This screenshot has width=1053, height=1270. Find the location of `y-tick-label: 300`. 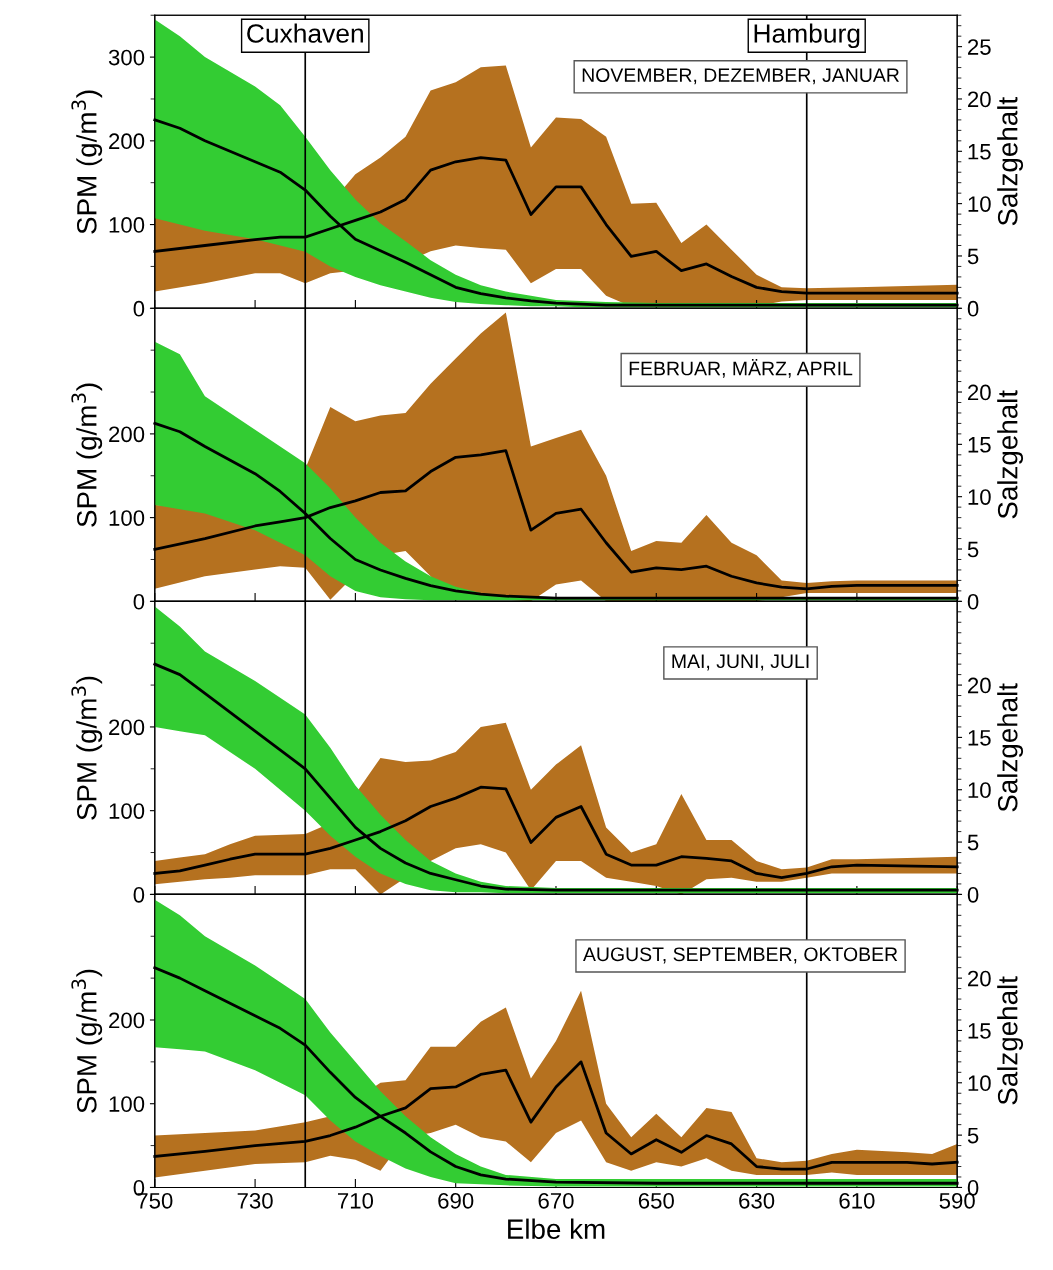

y-tick-label: 300 is located at coordinates (126, 57).